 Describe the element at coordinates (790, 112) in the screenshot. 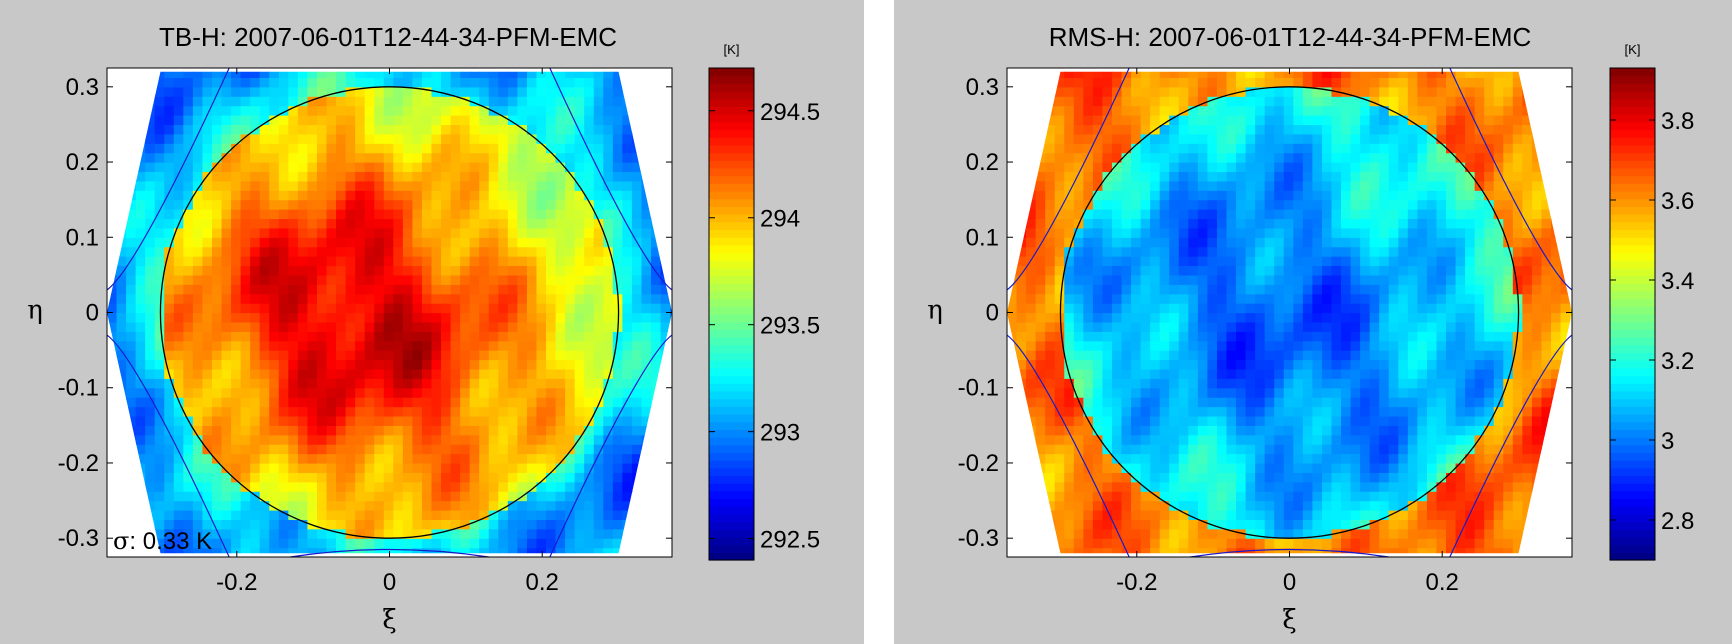

I see `colorbar-tick-label: 294.5` at that location.